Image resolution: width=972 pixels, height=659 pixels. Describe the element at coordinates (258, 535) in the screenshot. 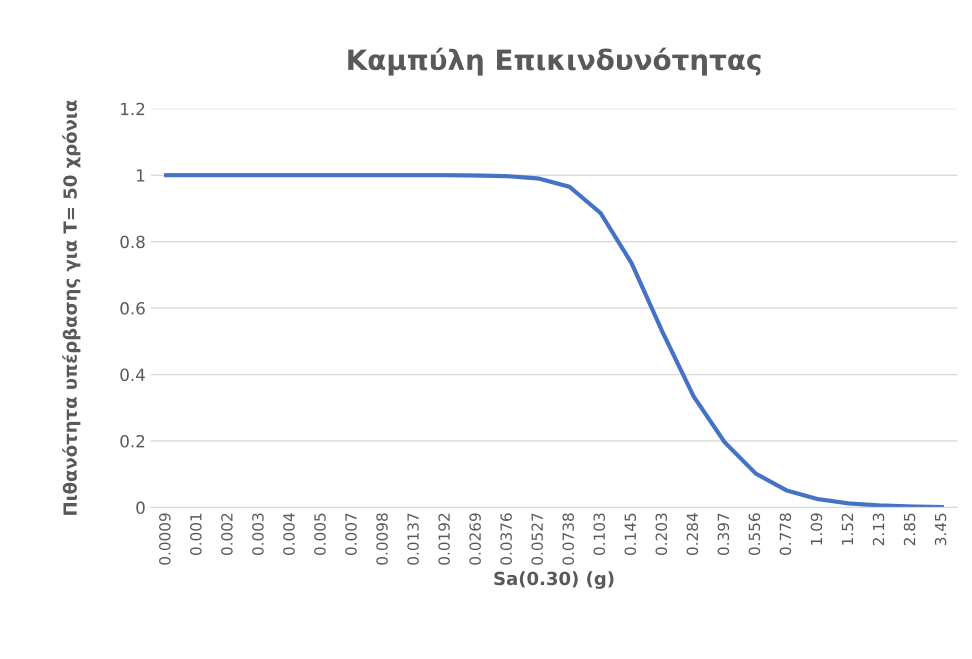

I see `x-tick-label: 0.003` at that location.